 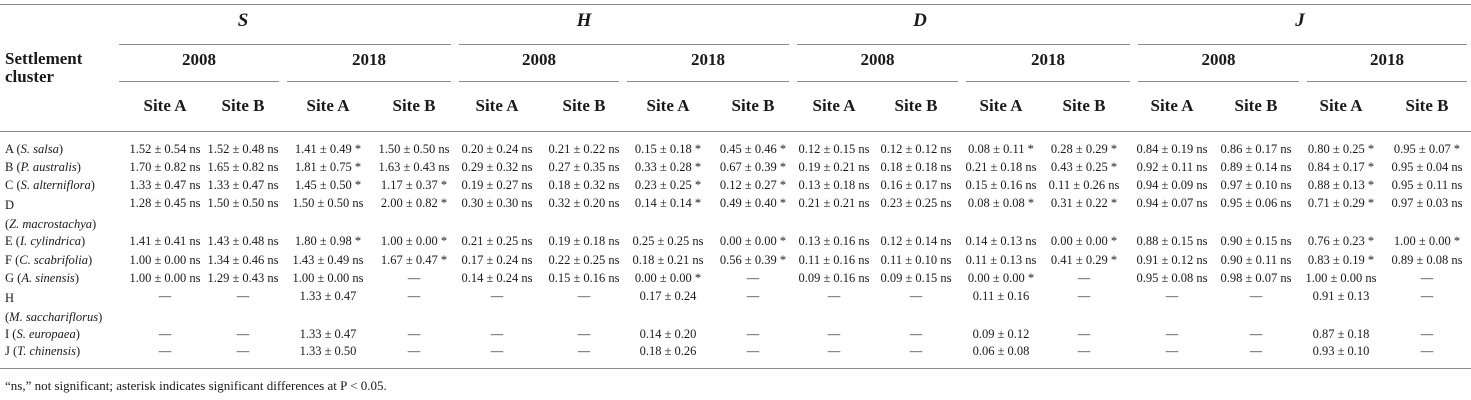 What do you see at coordinates (328, 296) in the screenshot?
I see `table-cell: 1.33 ± 0.47` at bounding box center [328, 296].